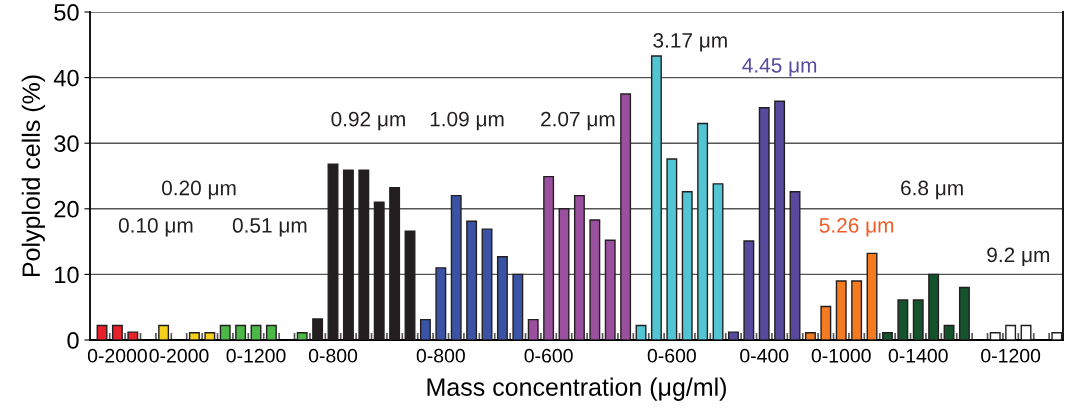 The width and height of the screenshot is (1065, 416). What do you see at coordinates (155, 227) in the screenshot?
I see `annotation: 0.10 μm` at bounding box center [155, 227].